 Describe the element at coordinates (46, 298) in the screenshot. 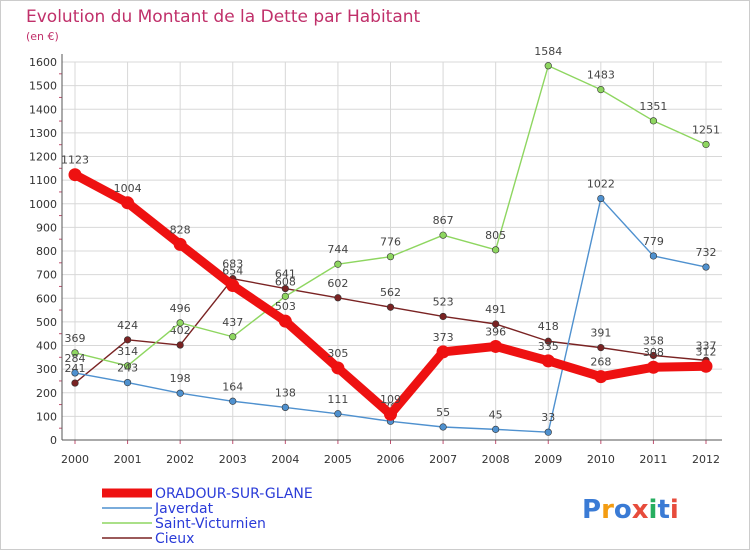

I see `y-tick-label: 600` at that location.